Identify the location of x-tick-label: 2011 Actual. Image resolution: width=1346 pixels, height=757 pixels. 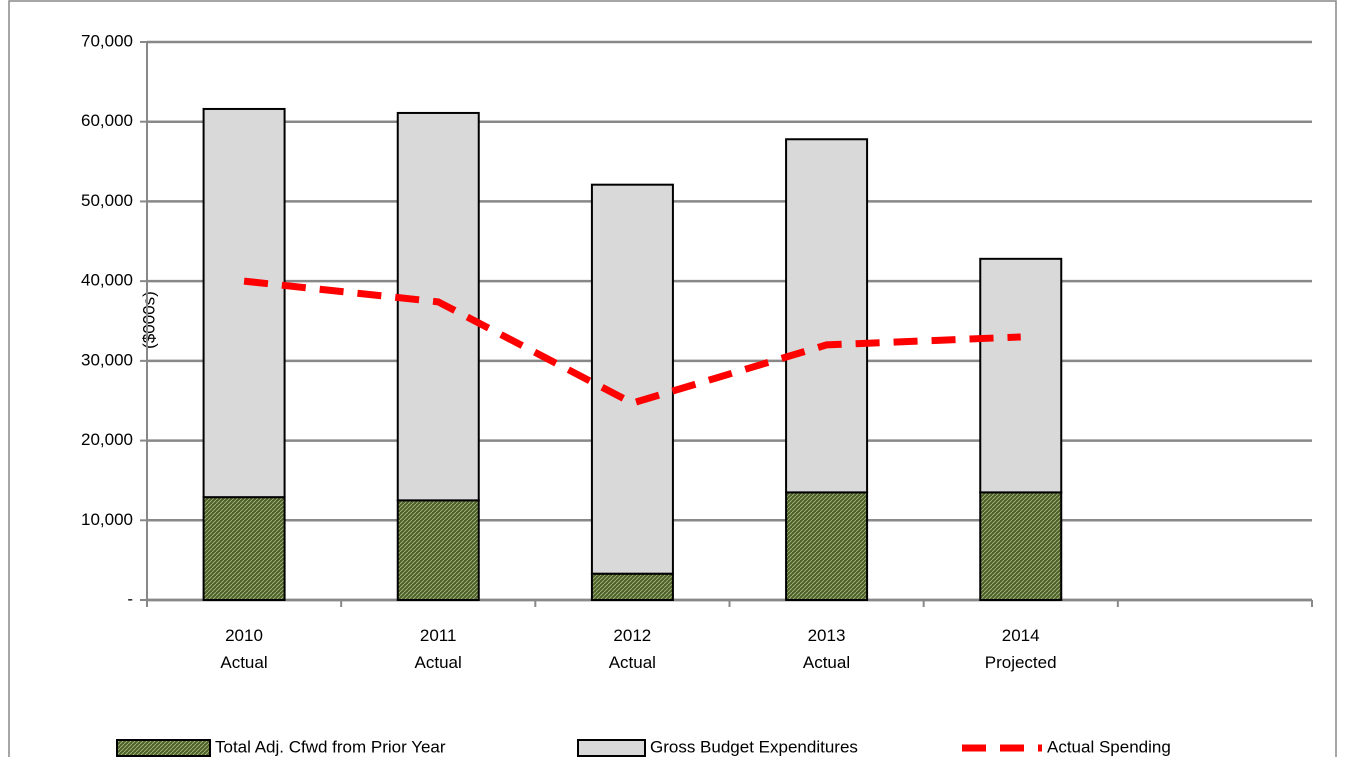
(438, 649).